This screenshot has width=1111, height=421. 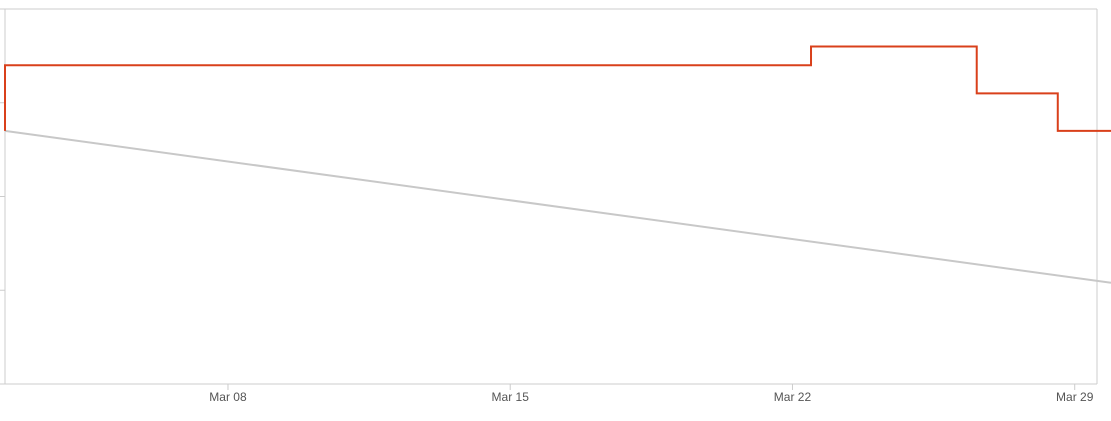 I want to click on x-tick-label: Mar 08, so click(x=228, y=397).